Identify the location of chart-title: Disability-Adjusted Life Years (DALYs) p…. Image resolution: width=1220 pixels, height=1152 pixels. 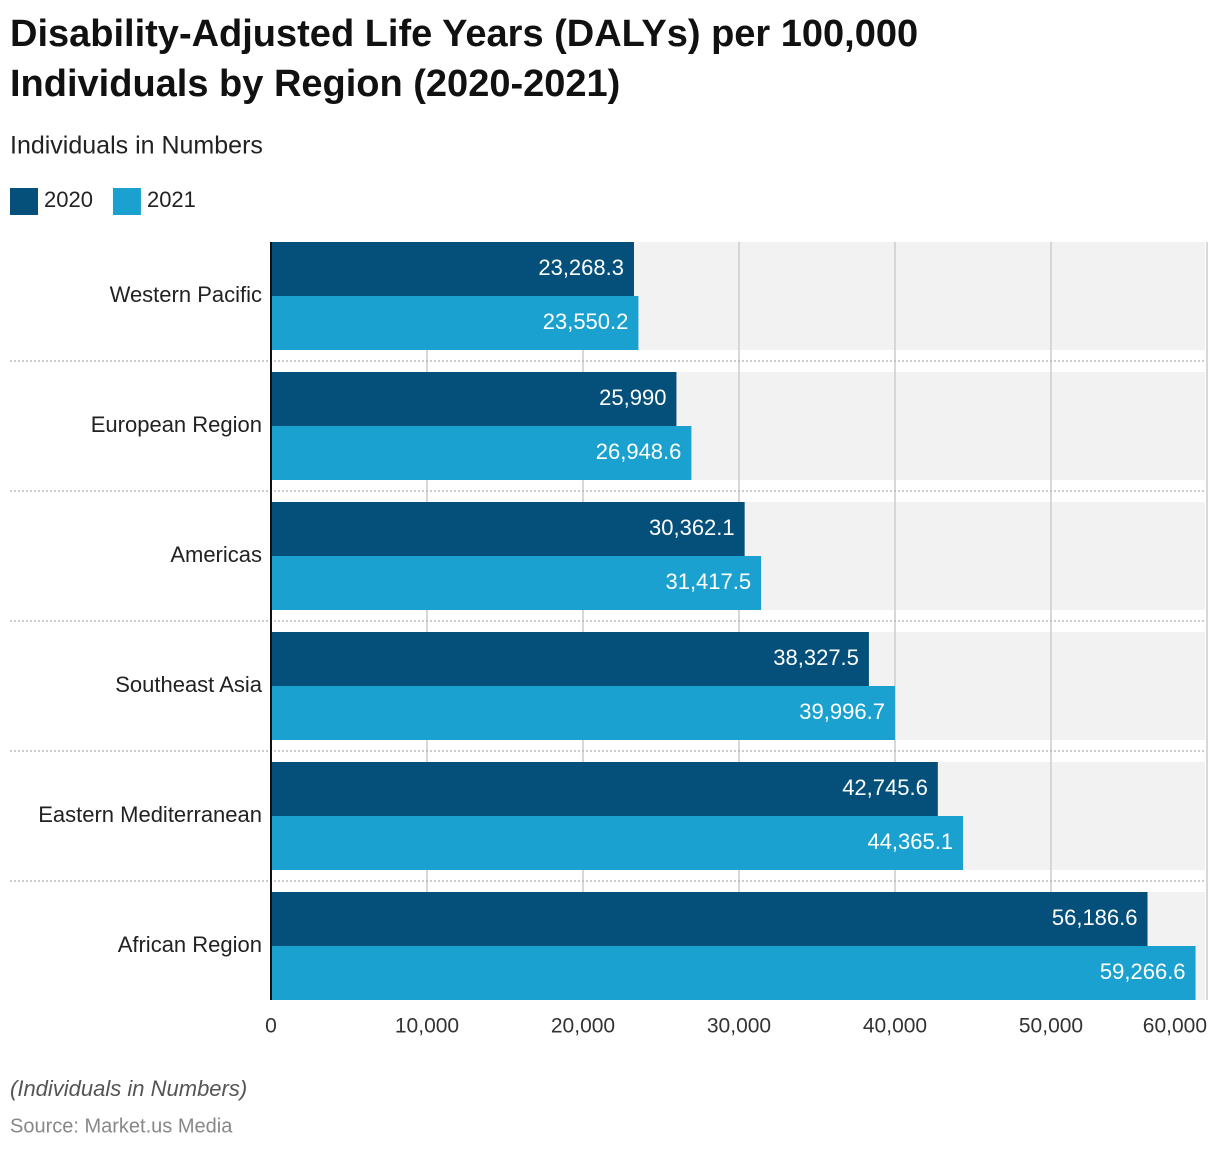
(469, 59).